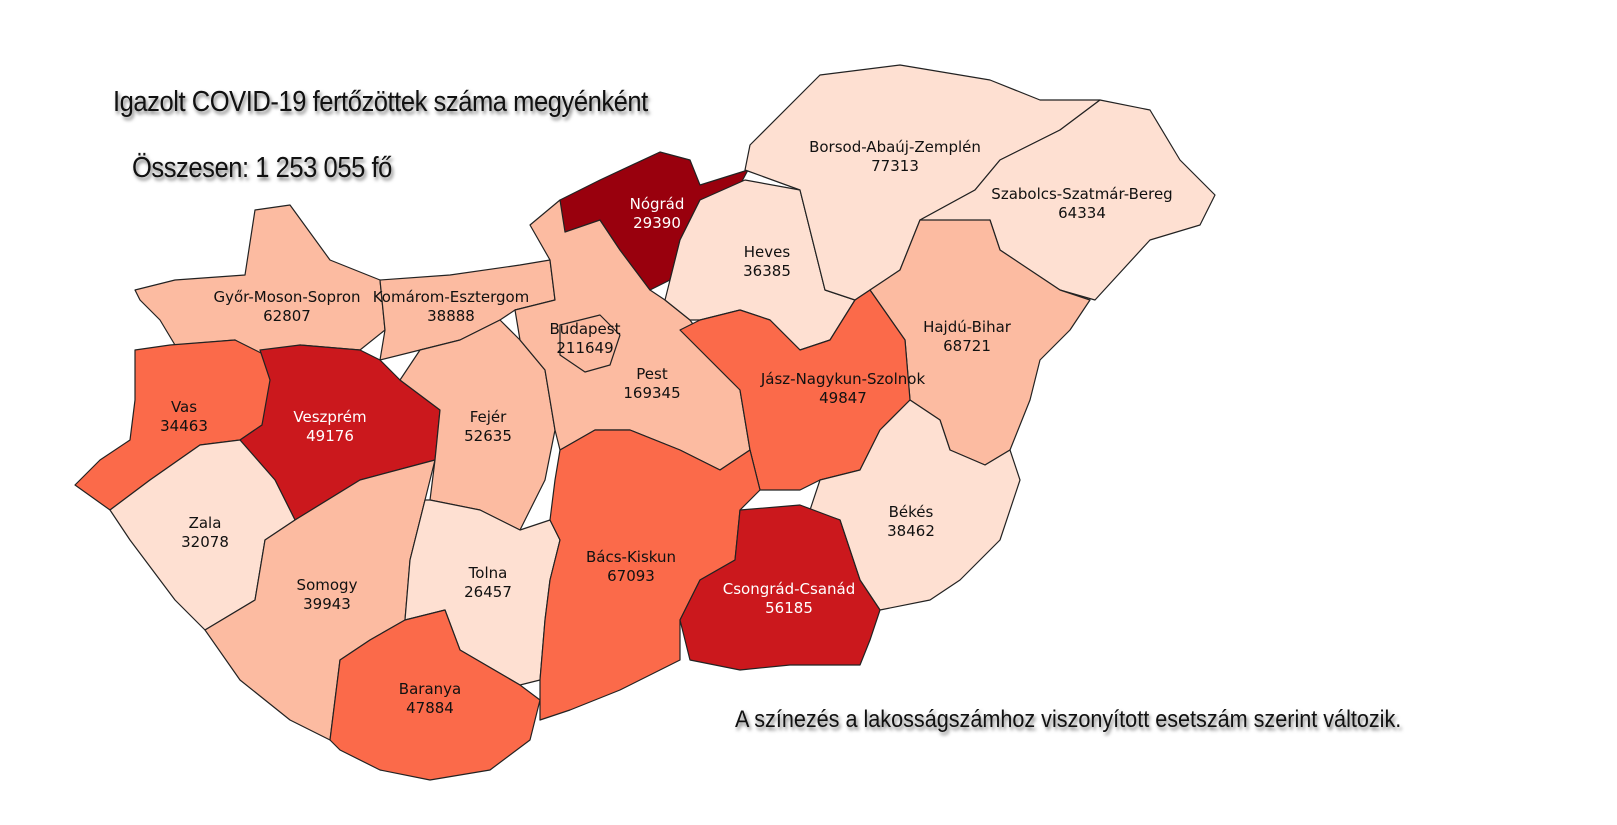 The image size is (1617, 825). I want to click on county-name: Békés, so click(911, 512).